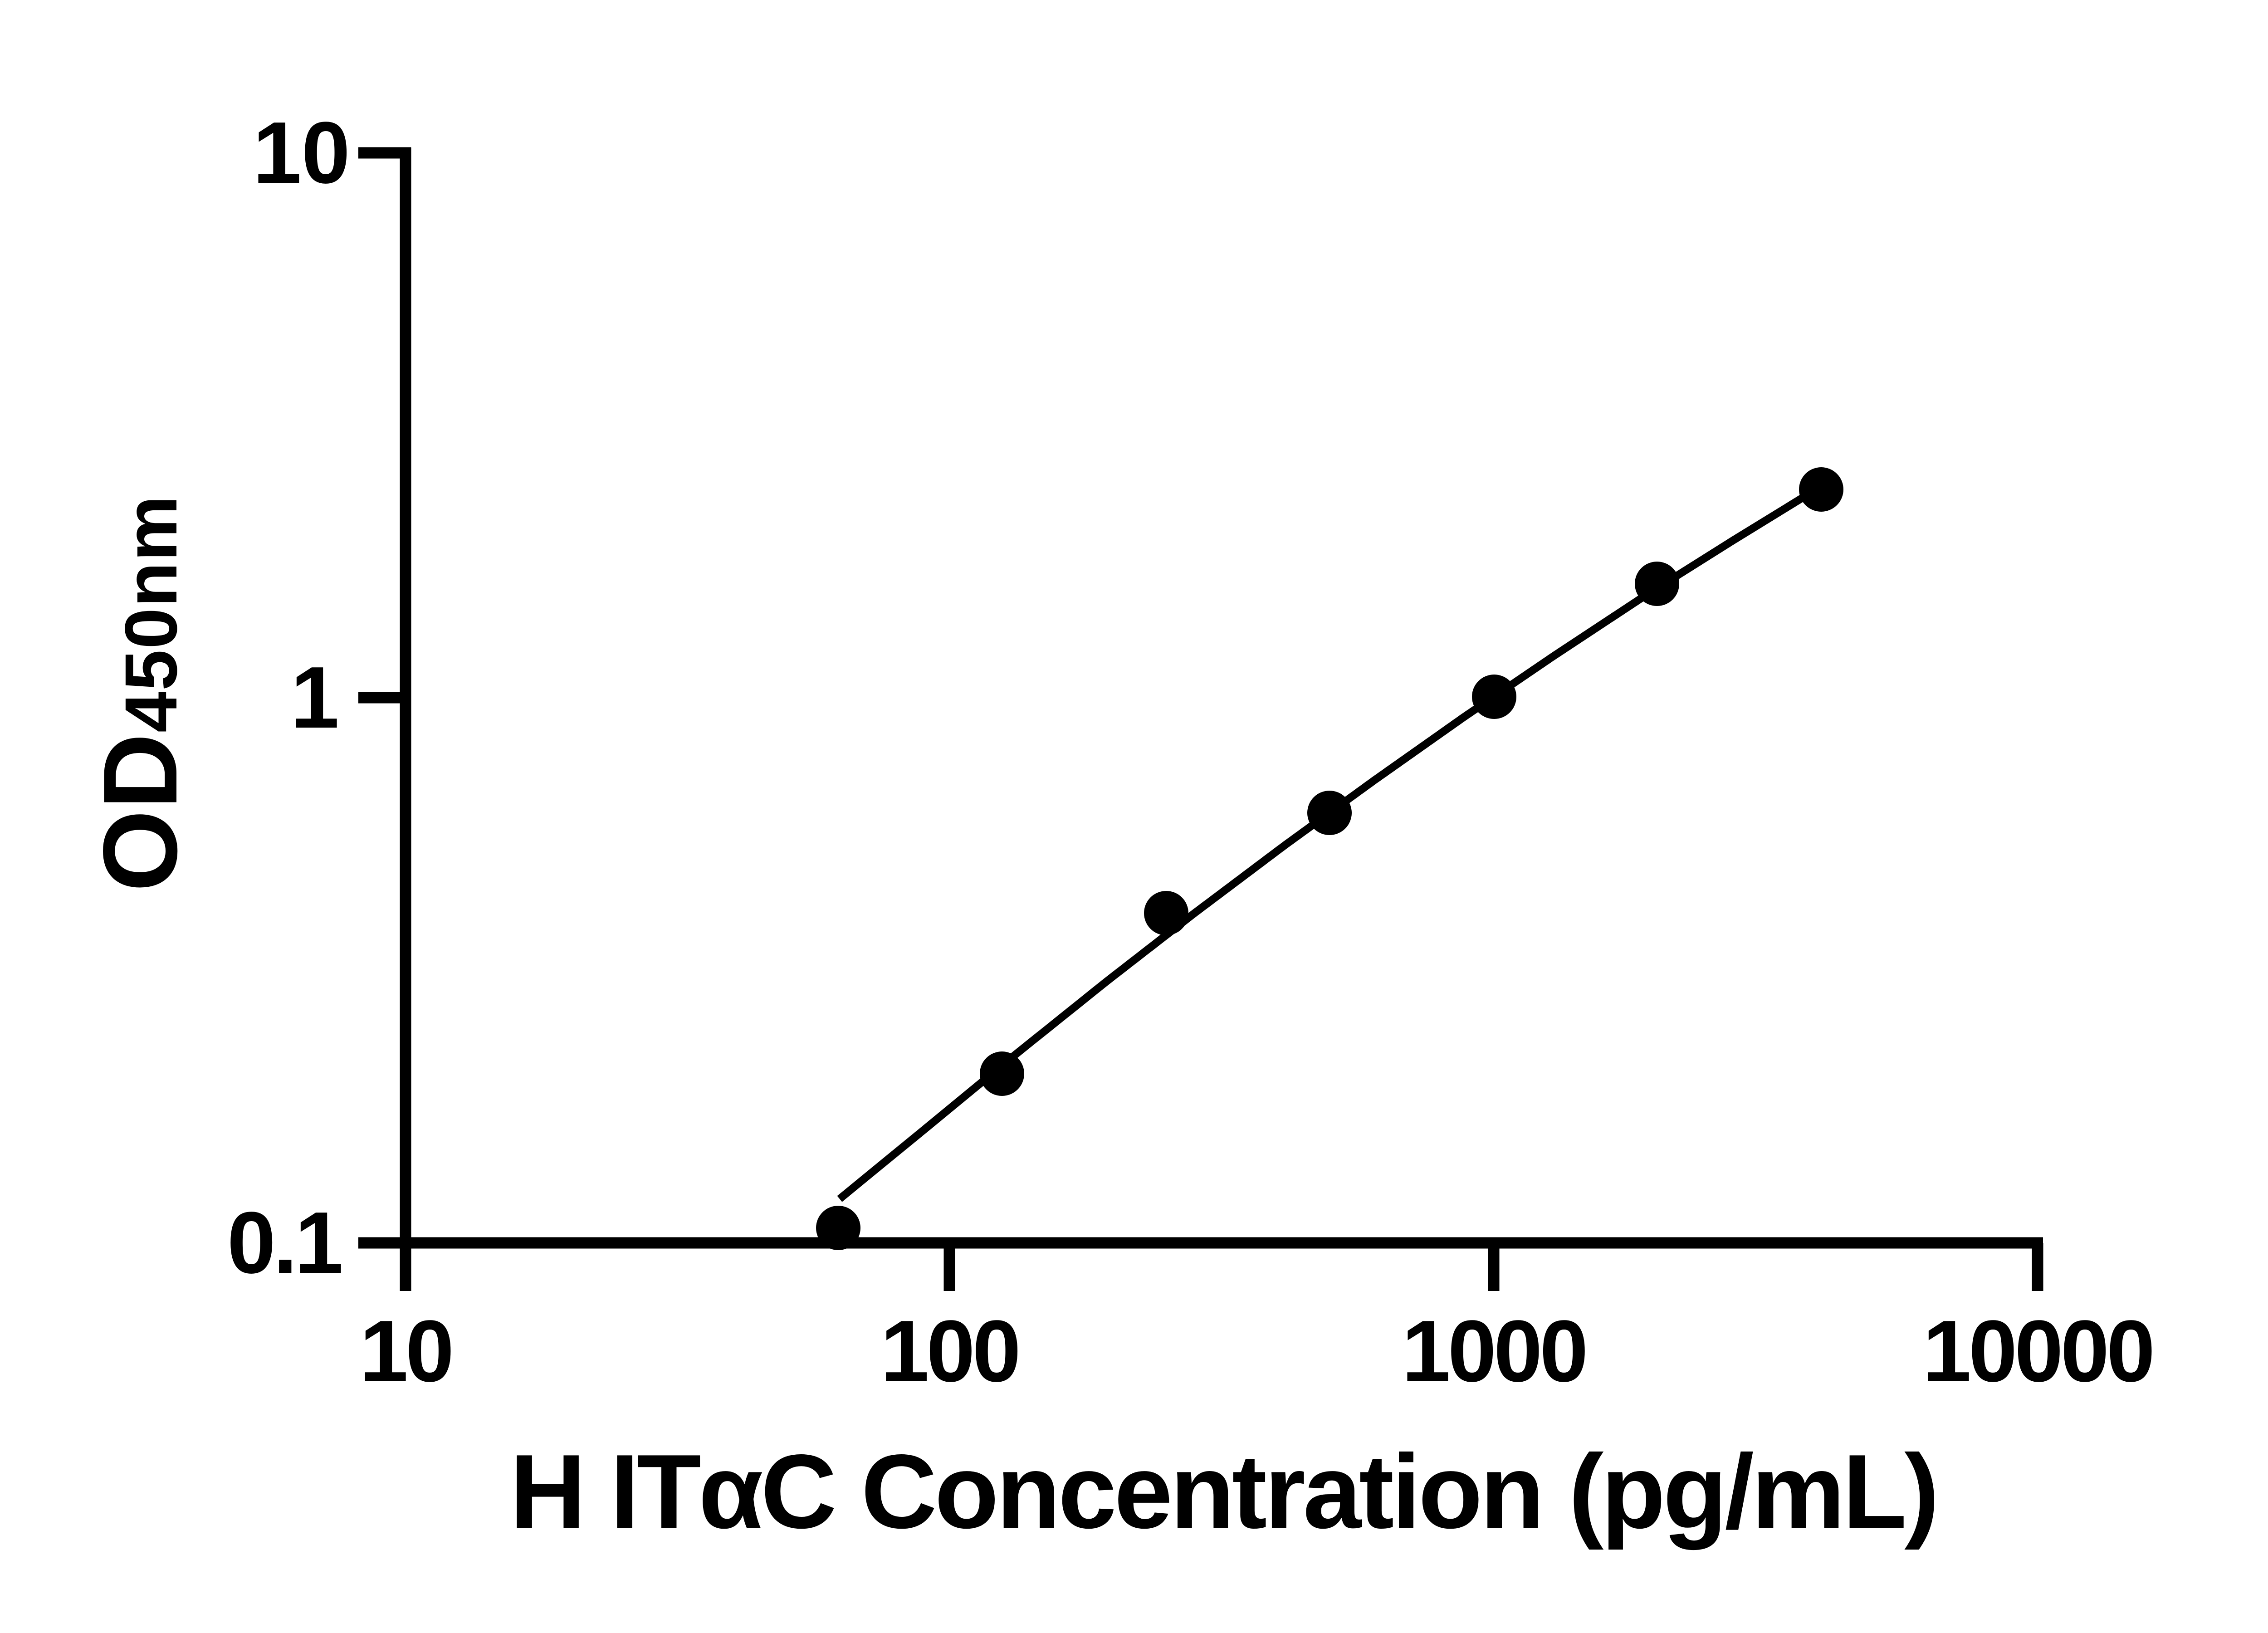 This screenshot has height=1633, width=2268. What do you see at coordinates (949, 1351) in the screenshot?
I see `svg-text: 100` at bounding box center [949, 1351].